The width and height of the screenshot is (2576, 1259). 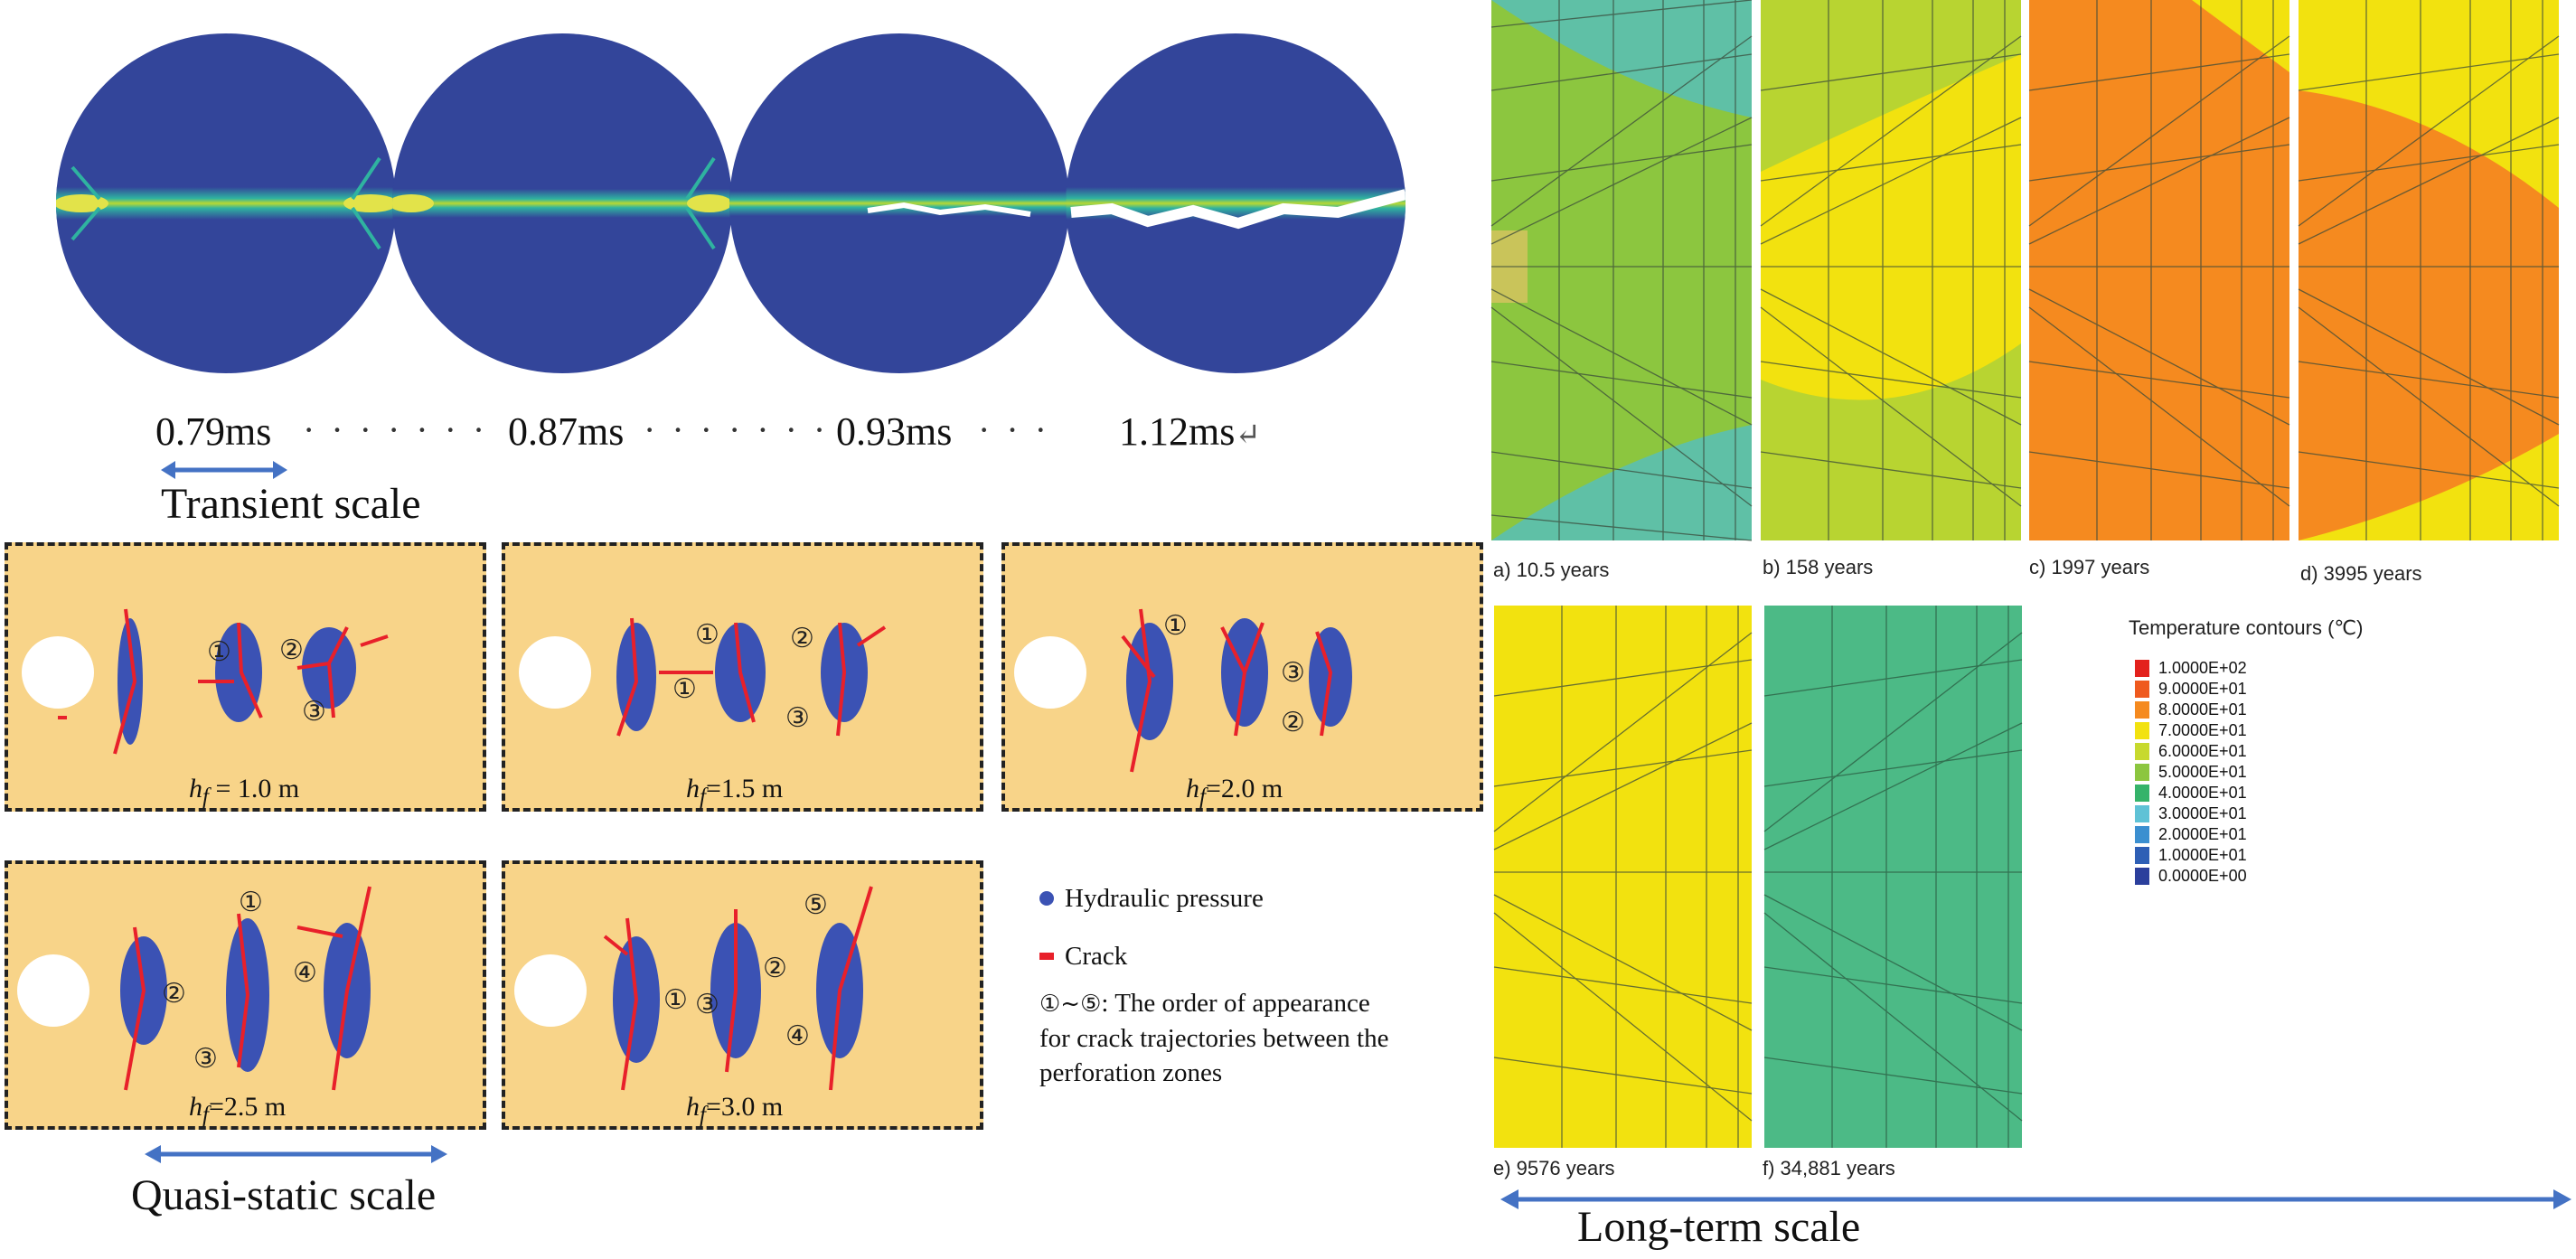 What do you see at coordinates (1183, 690) in the screenshot?
I see `panel-3-drawing: ① ③ ②` at bounding box center [1183, 690].